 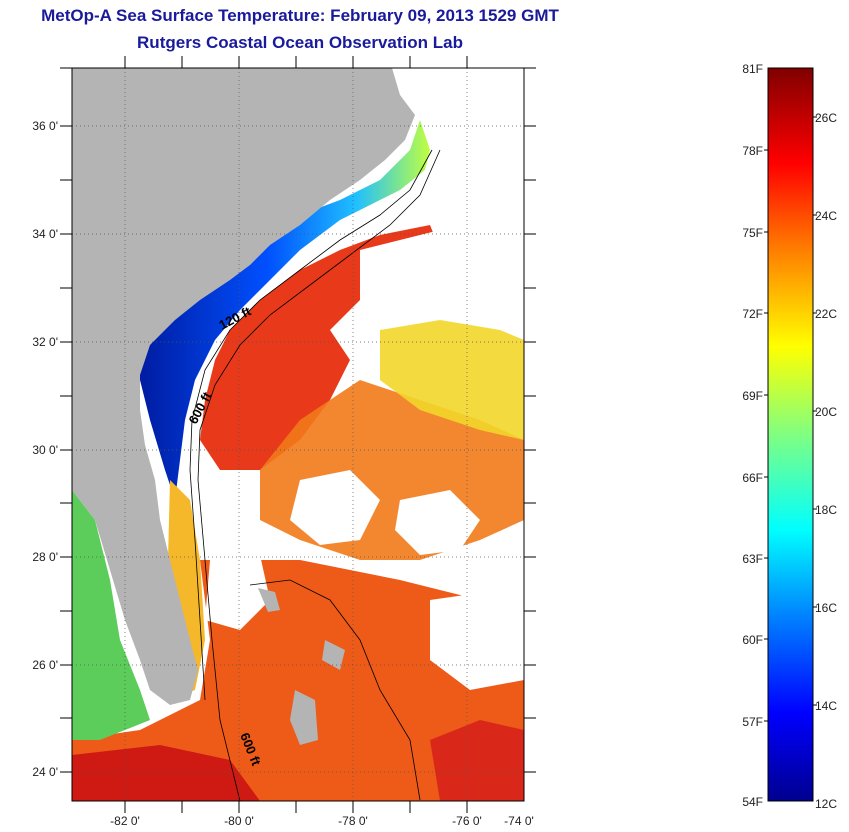 I want to click on gulf-coast-cold-water, so click(x=111, y=615).